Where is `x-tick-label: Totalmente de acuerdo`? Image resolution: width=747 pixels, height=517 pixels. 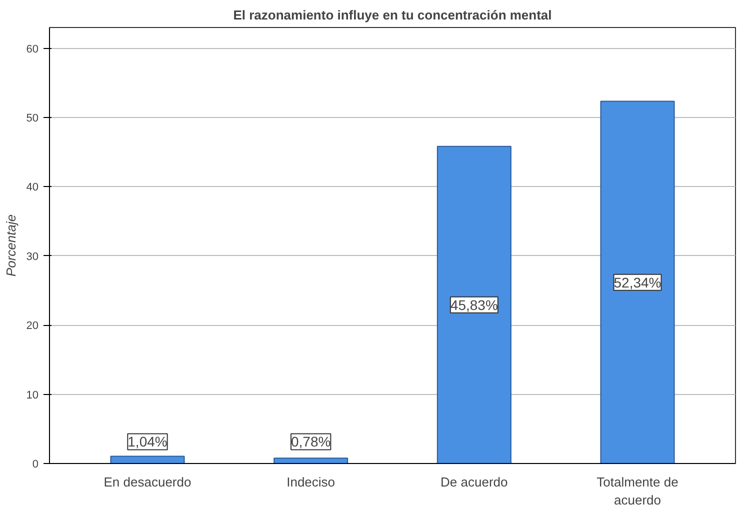
x-tick-label: Totalmente de acuerdo is located at coordinates (637, 491).